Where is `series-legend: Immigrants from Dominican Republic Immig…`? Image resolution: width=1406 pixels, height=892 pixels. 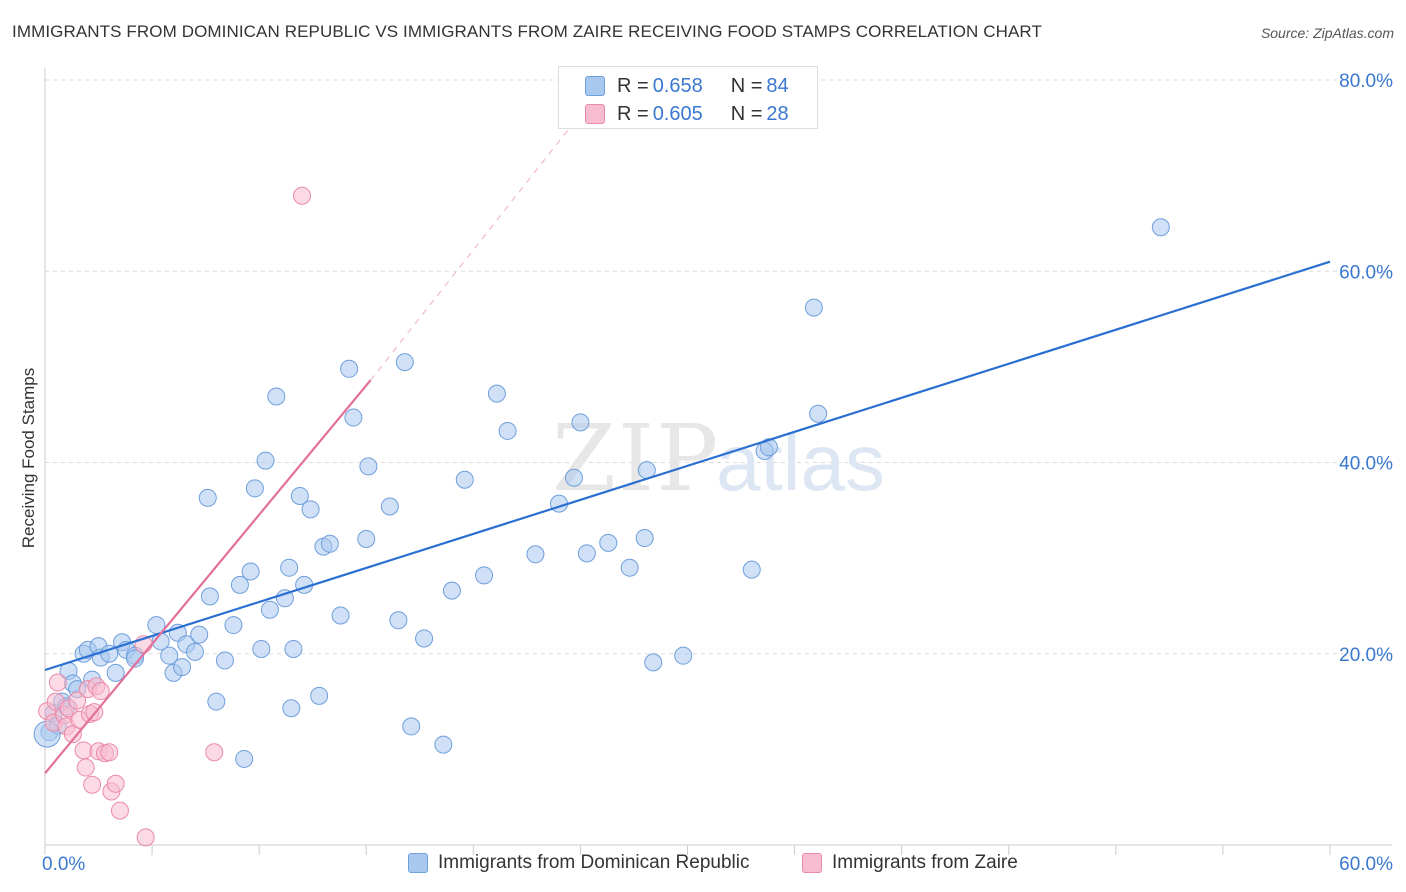 series-legend: Immigrants from Dominican Republic Immig… is located at coordinates (703, 865).